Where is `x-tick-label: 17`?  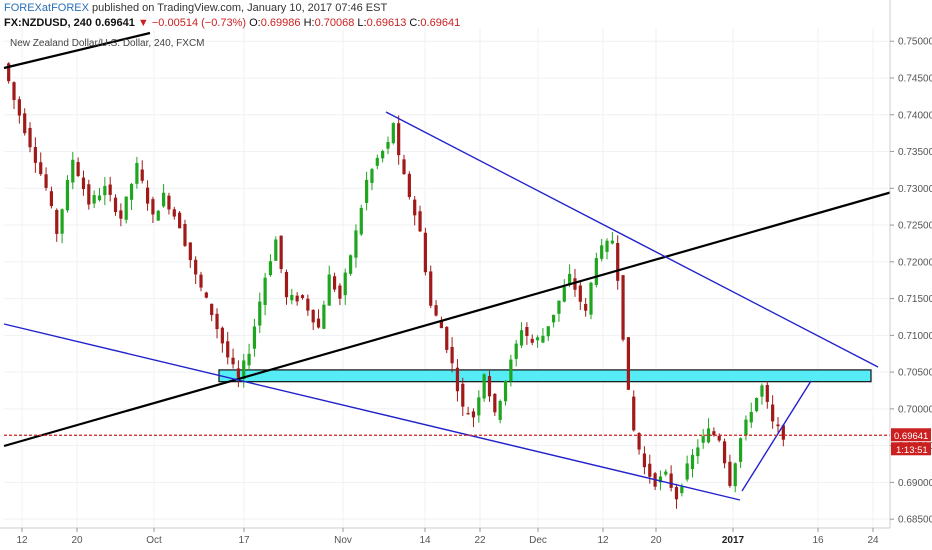 x-tick-label: 17 is located at coordinates (244, 540).